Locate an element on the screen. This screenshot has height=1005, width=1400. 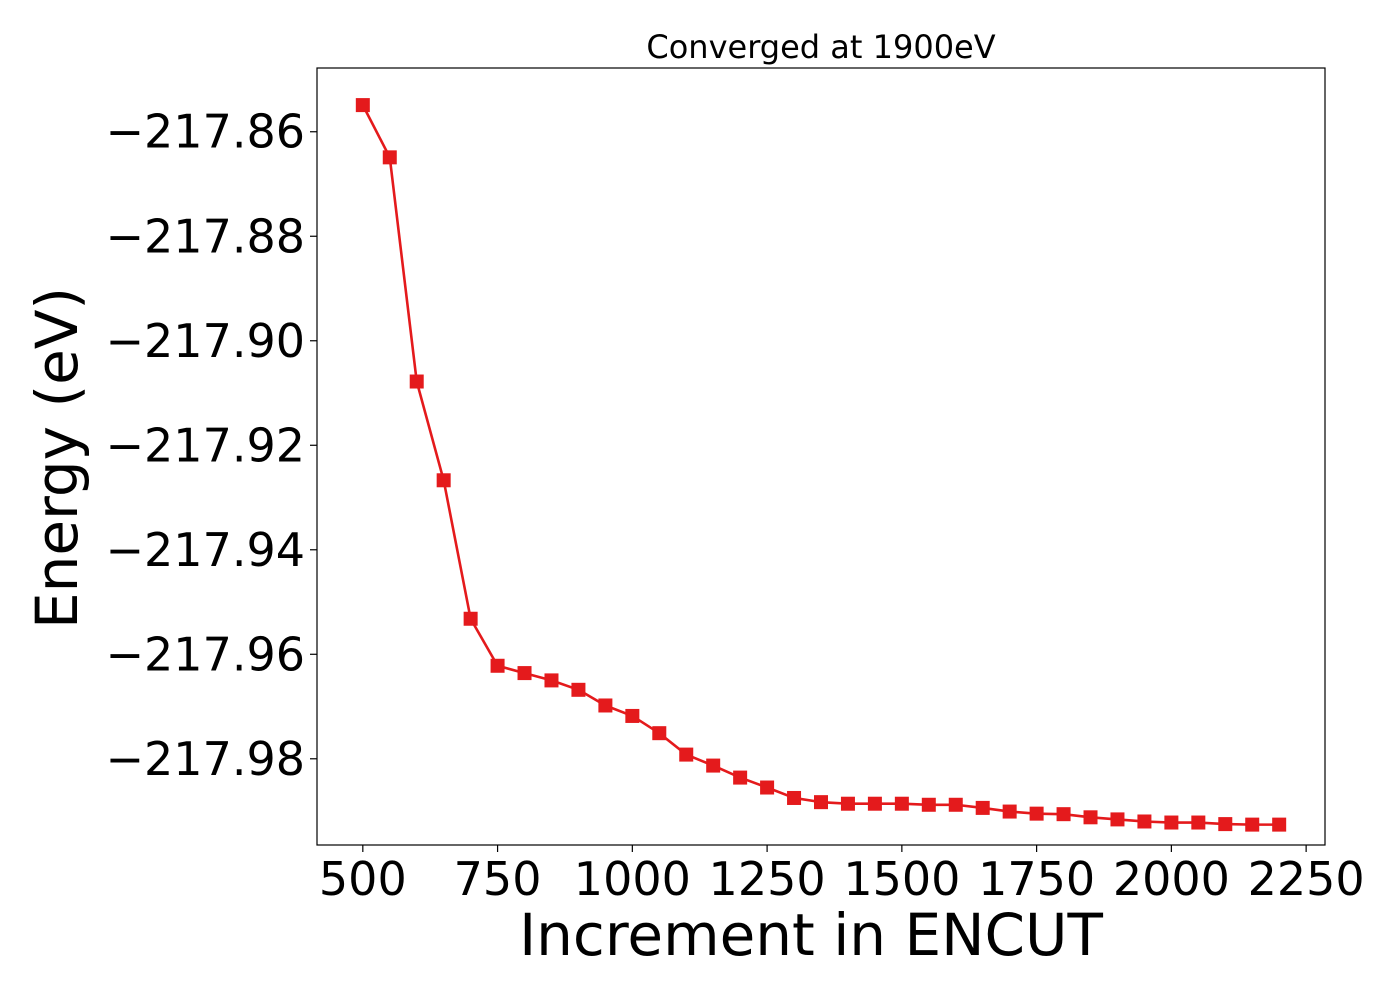
x-axis-label: Increment in ENCUT is located at coordinates (811, 935).